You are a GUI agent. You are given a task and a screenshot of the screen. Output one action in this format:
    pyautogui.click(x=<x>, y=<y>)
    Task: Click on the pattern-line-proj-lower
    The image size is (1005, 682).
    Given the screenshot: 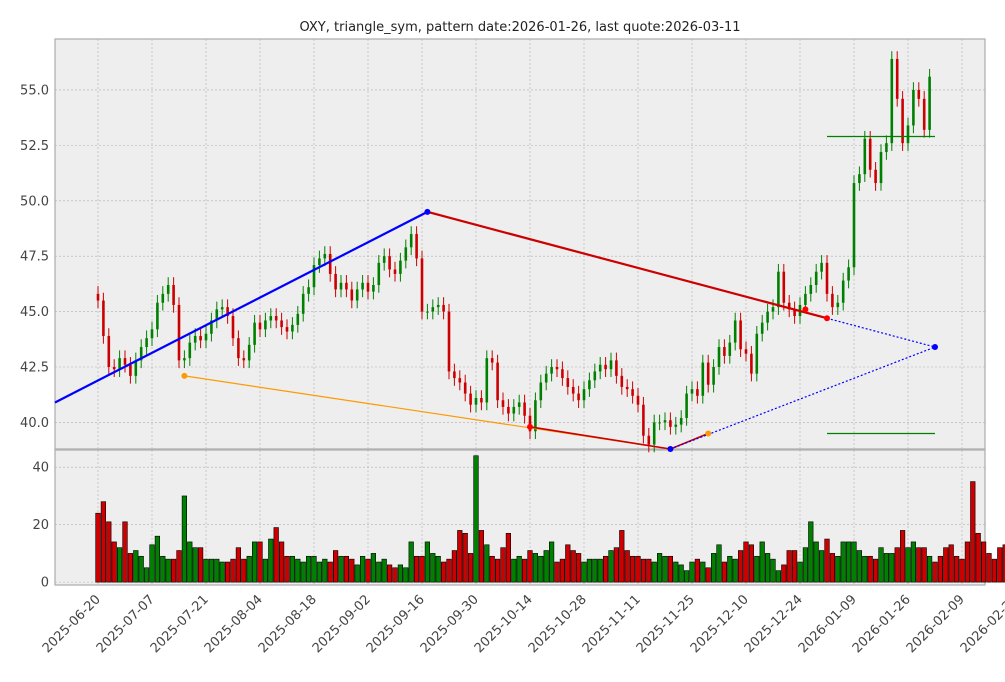 What is the action you would take?
    pyautogui.click(x=803, y=398)
    